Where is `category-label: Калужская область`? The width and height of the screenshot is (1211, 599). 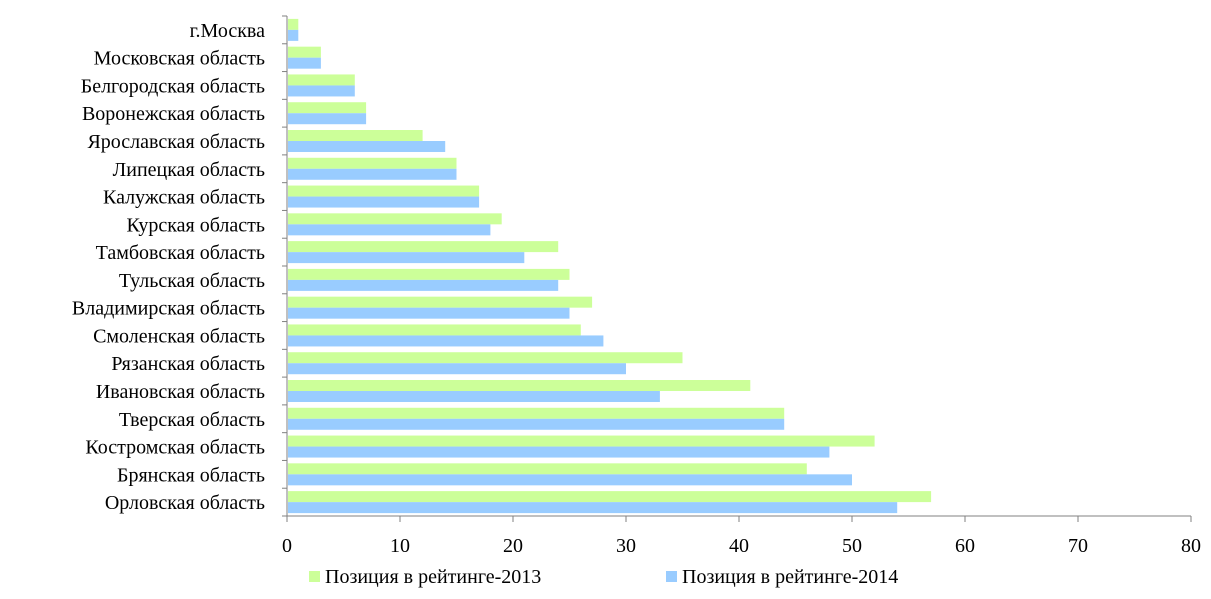
category-label: Калужская область is located at coordinates (184, 198).